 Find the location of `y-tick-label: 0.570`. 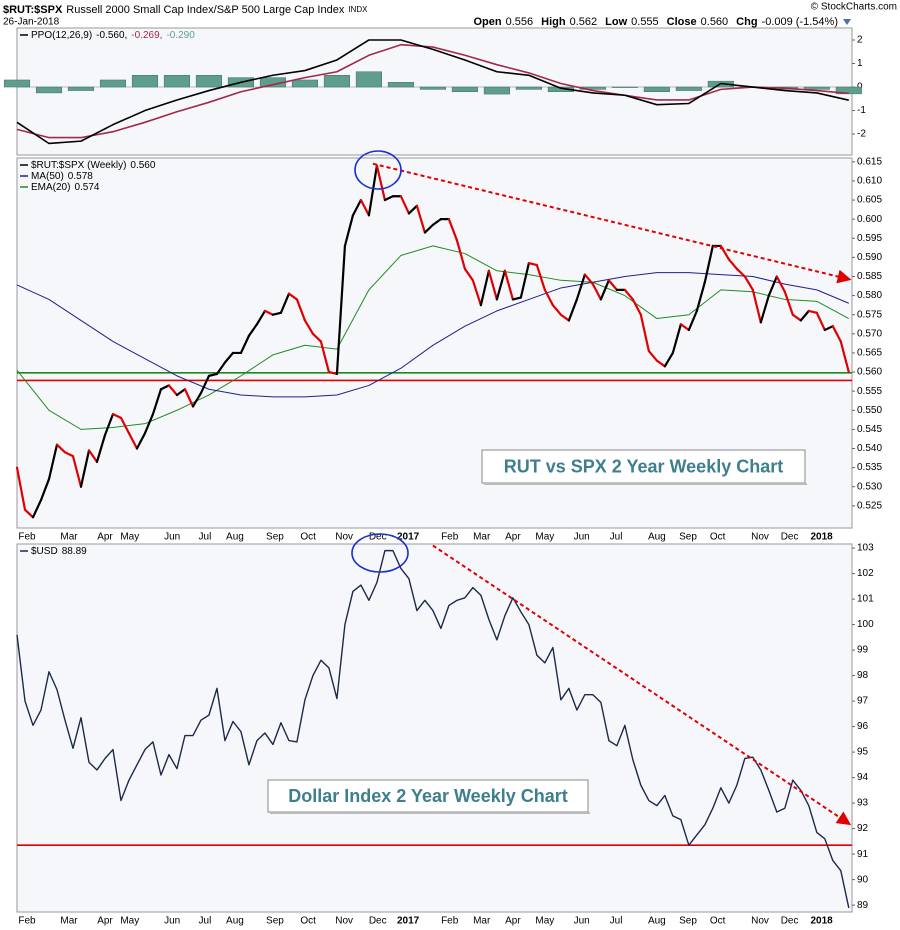

y-tick-label: 0.570 is located at coordinates (869, 333).